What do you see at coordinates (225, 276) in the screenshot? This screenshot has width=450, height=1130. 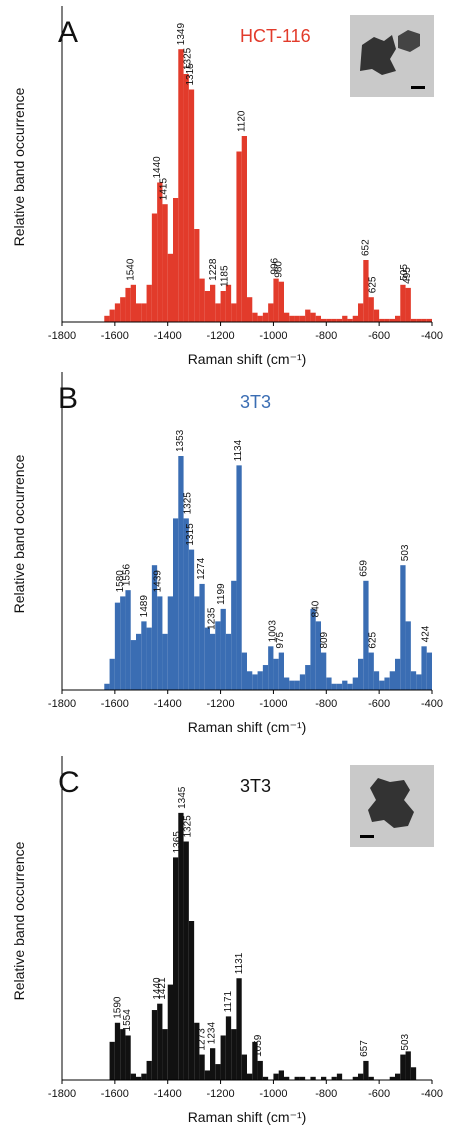 I see `peak-label: 1185` at bounding box center [225, 276].